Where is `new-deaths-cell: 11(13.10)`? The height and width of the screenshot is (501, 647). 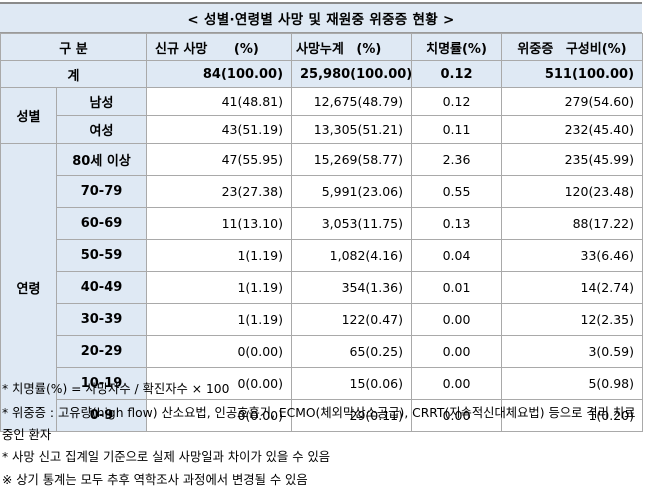 new-deaths-cell: 11(13.10) is located at coordinates (219, 223).